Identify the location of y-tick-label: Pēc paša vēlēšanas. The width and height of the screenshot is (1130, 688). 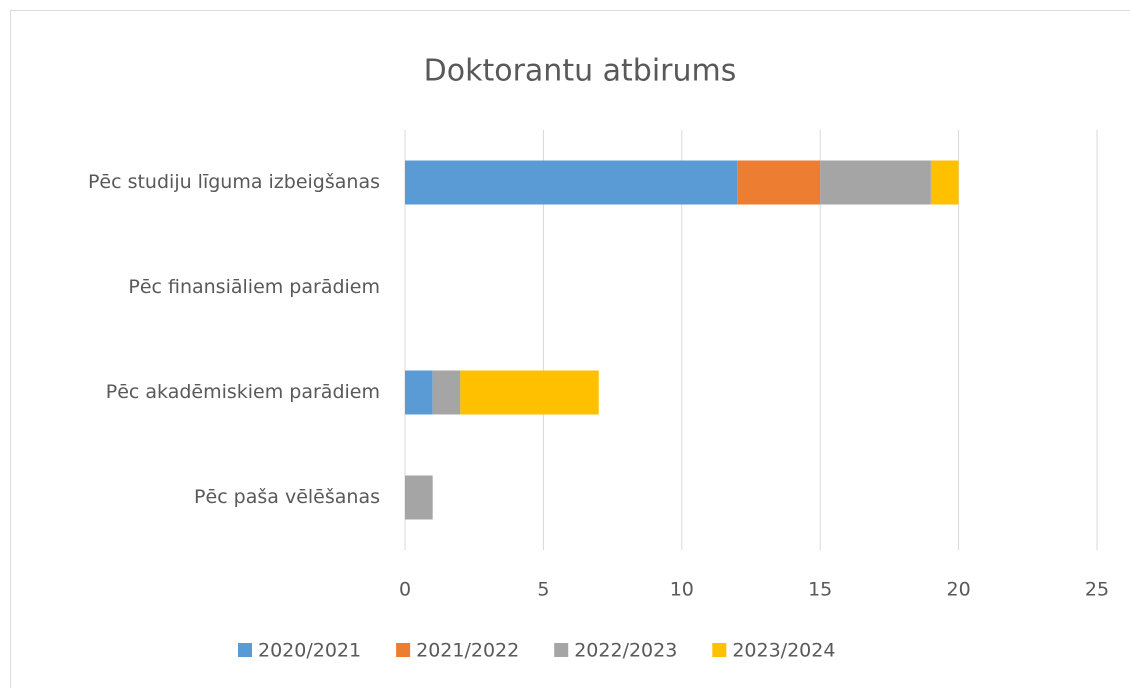
(287, 497).